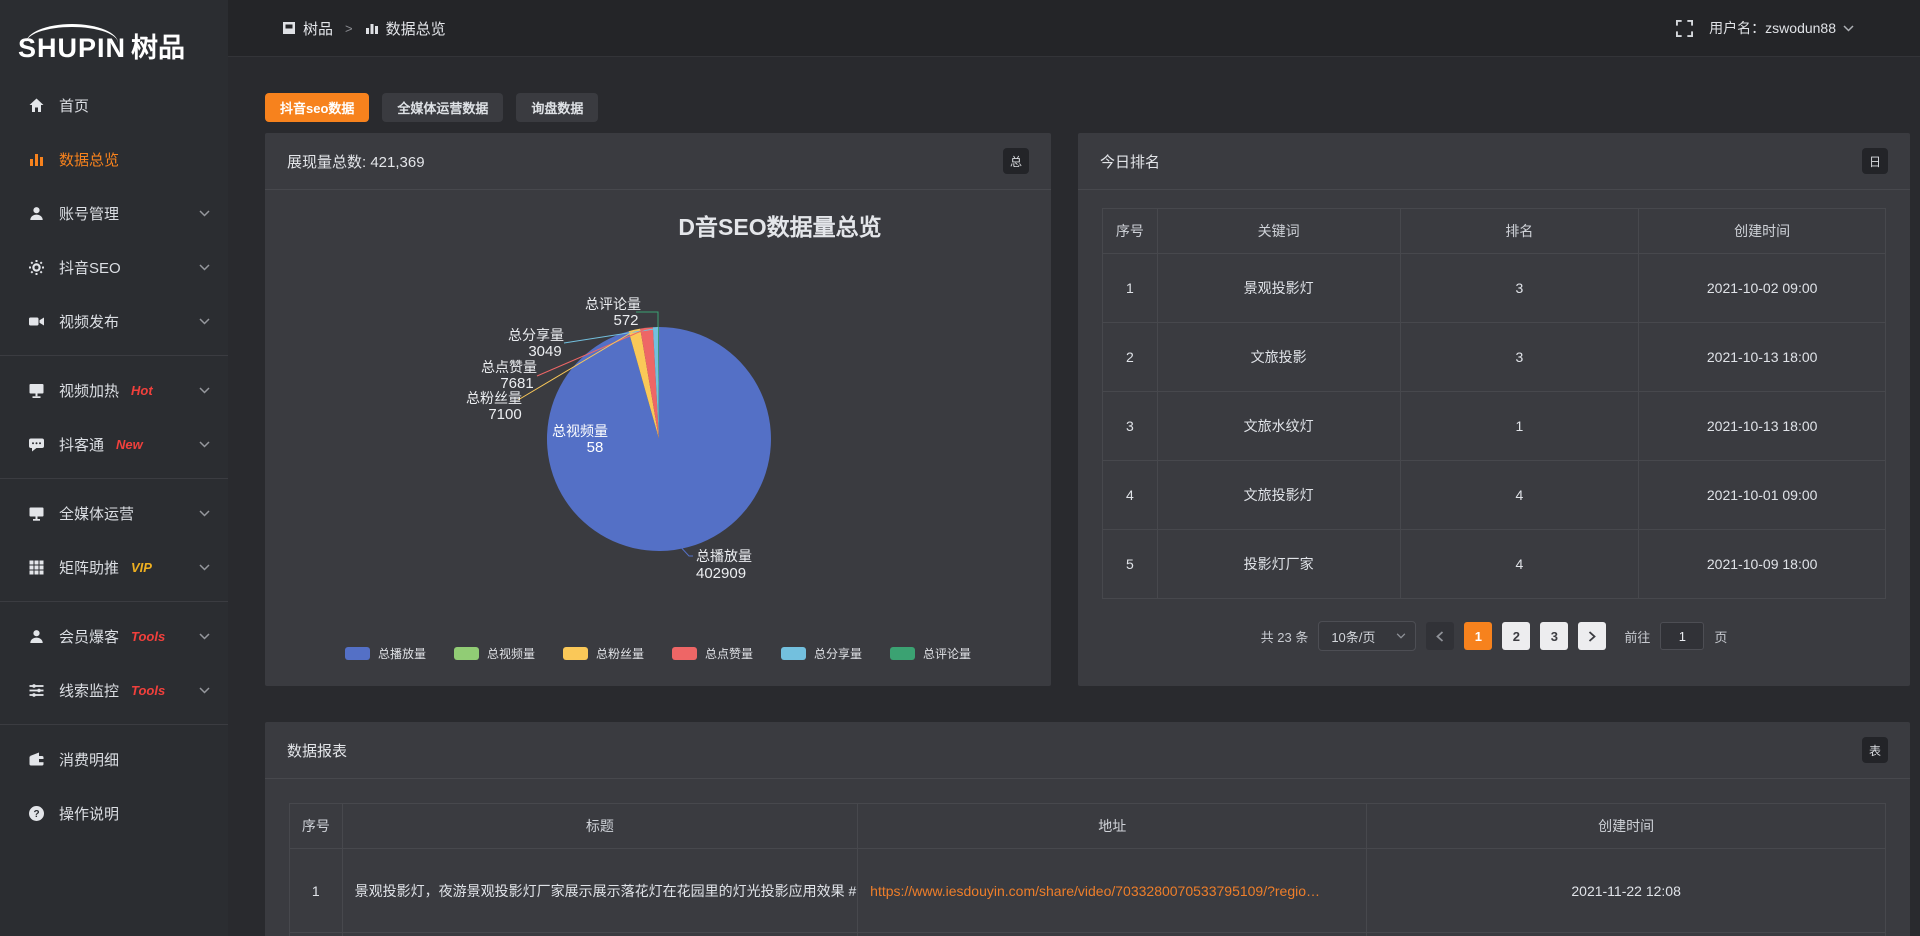 The image size is (1920, 936). I want to click on fullscreen-icon, so click(1685, 28).